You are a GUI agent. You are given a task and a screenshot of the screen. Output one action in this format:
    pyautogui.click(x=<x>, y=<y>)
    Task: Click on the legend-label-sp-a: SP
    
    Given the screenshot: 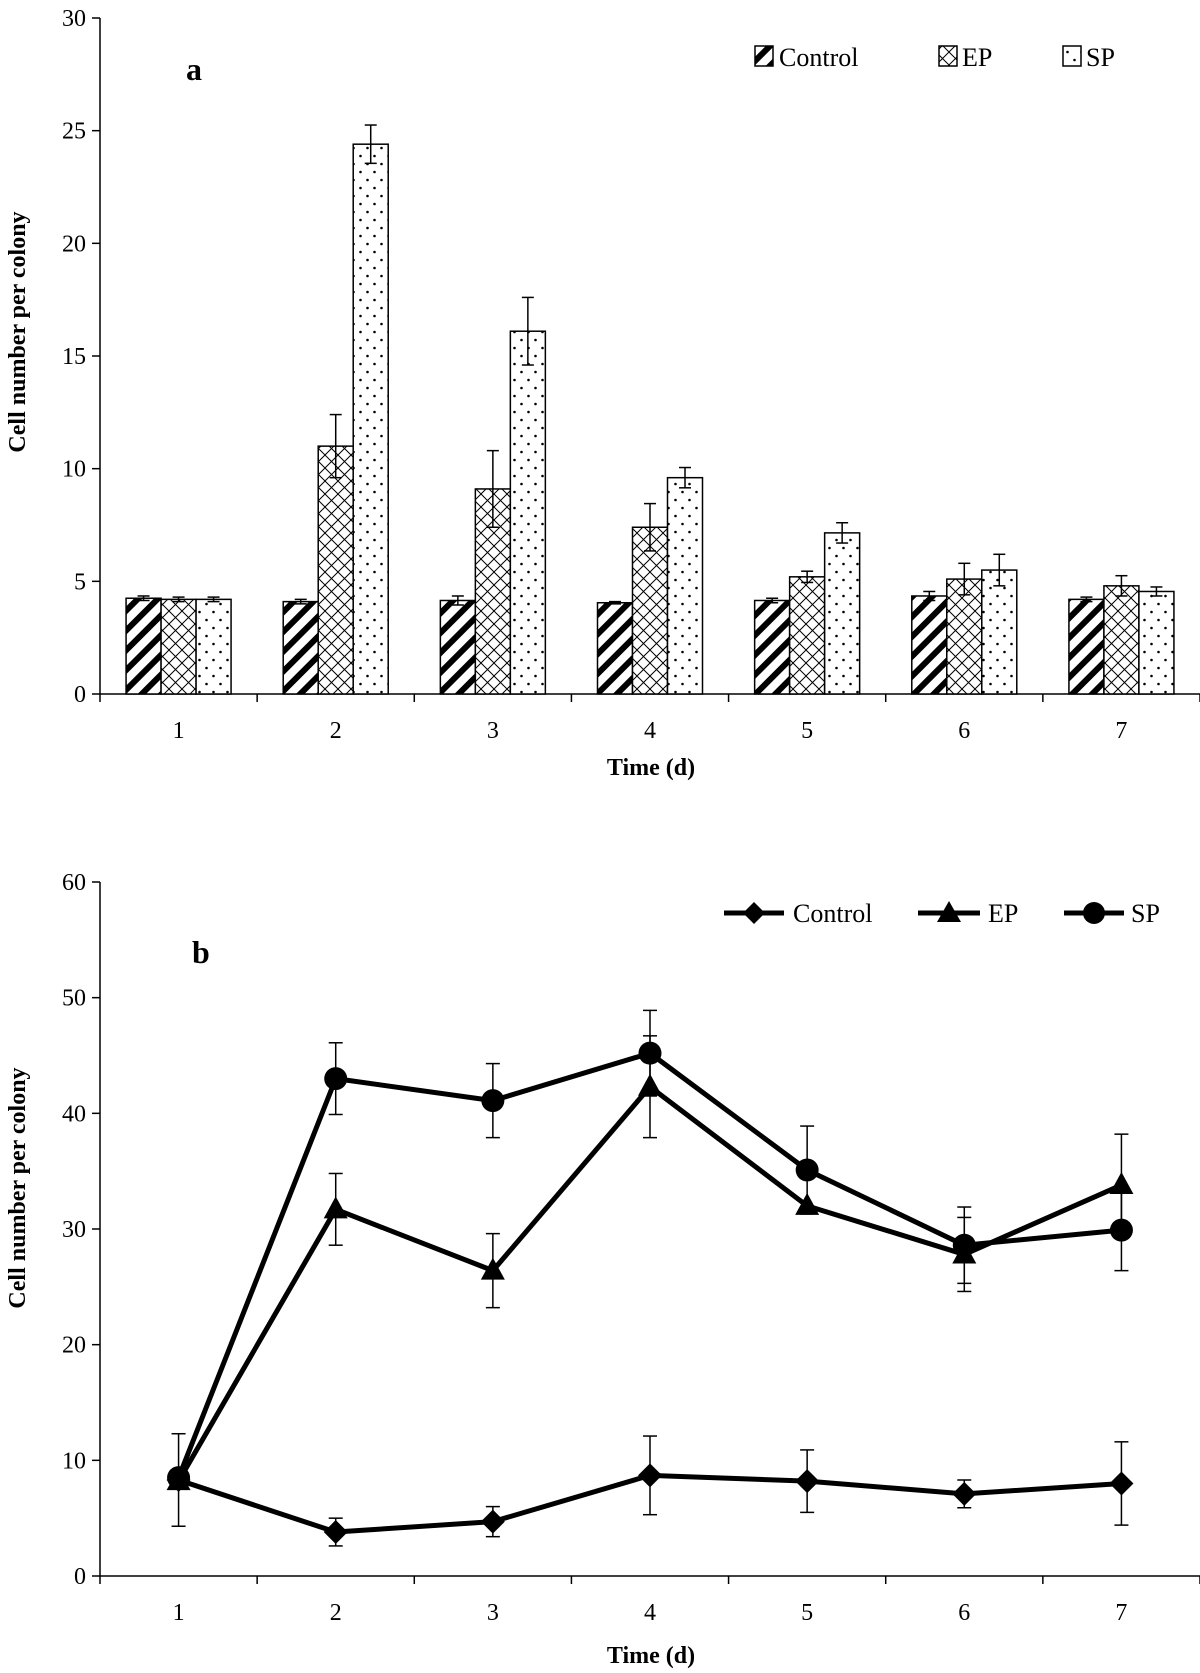 What is the action you would take?
    pyautogui.click(x=1100, y=57)
    